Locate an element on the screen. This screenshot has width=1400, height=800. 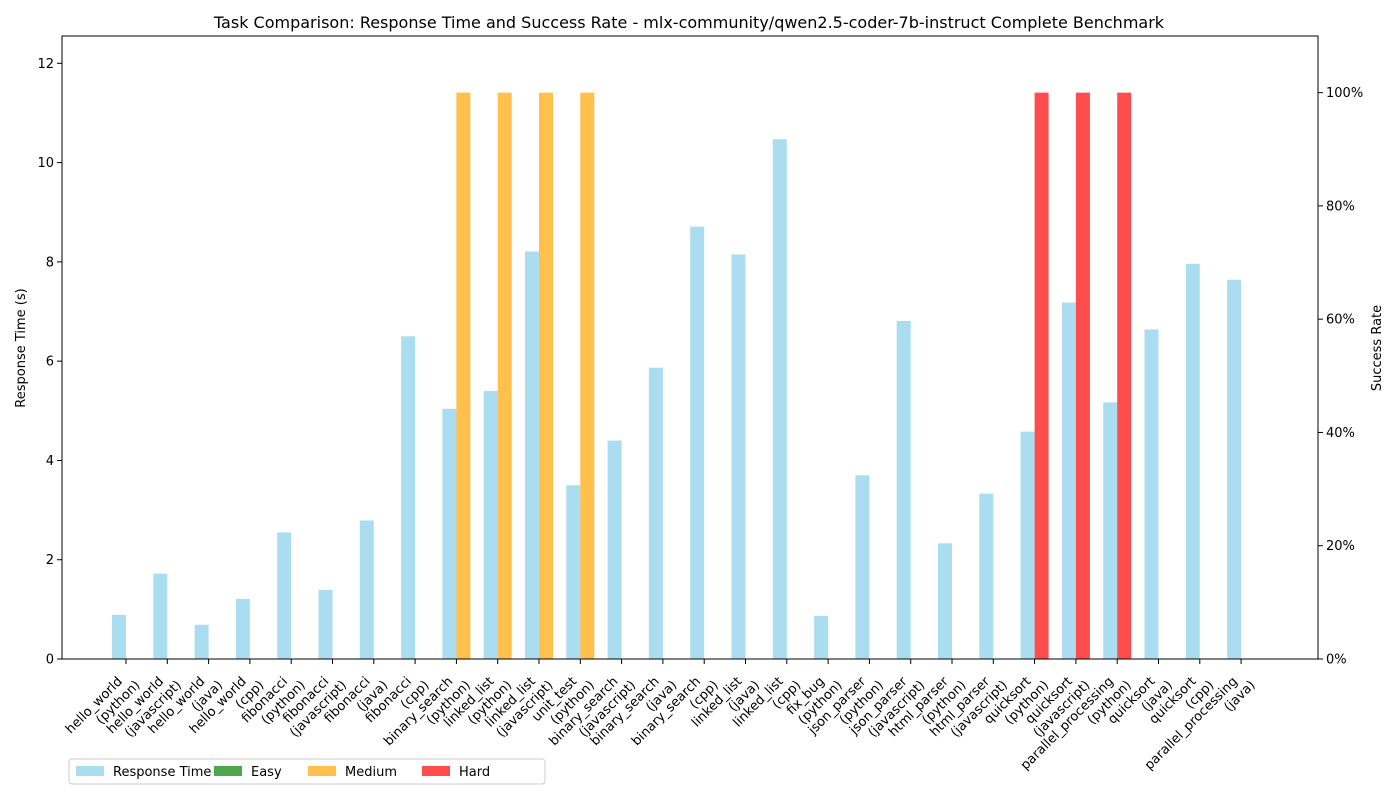
y-axis-label: Response Time (s) is located at coordinates (21, 347).